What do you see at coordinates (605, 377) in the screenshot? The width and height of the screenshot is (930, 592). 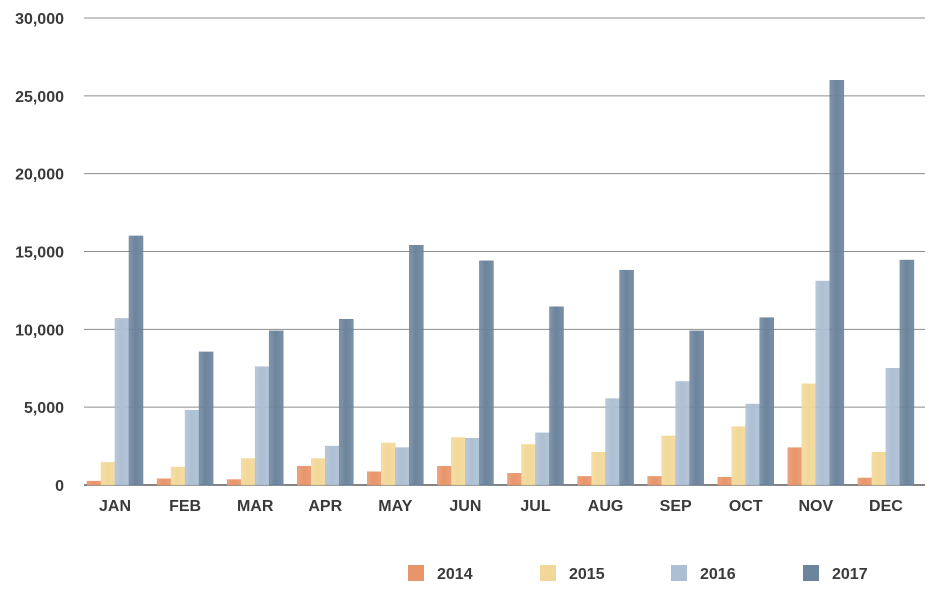 I see `bar-group-aug` at bounding box center [605, 377].